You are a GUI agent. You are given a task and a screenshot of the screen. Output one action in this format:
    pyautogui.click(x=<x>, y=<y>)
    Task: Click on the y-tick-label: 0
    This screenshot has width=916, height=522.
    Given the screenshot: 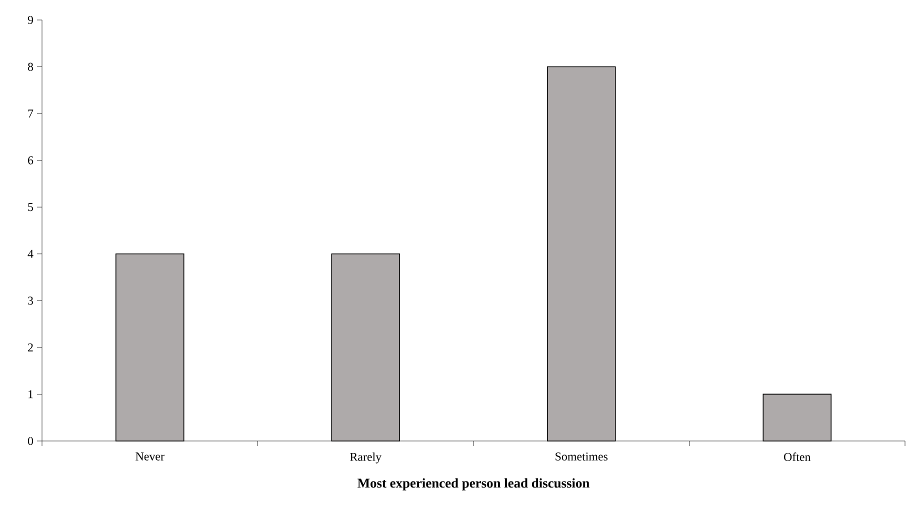 What is the action you would take?
    pyautogui.click(x=31, y=441)
    